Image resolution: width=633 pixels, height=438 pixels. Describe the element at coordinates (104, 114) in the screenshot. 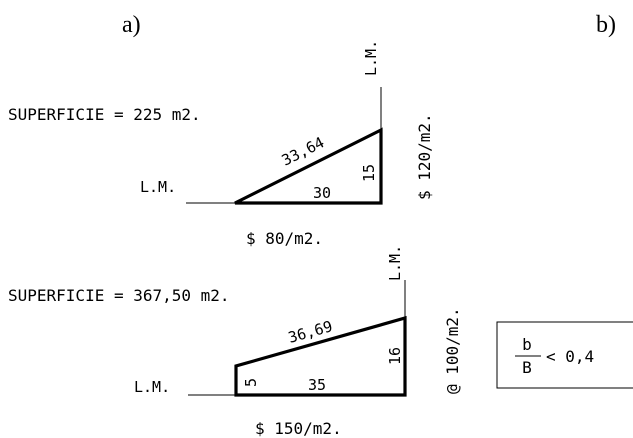

I see `lot1-area-label: SUPERFICIE = 225 m2.` at that location.